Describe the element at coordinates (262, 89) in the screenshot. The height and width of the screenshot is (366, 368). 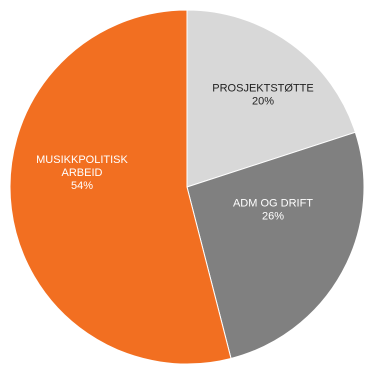
I see `slice-category-label: PROSJEKTSTØTTE` at that location.